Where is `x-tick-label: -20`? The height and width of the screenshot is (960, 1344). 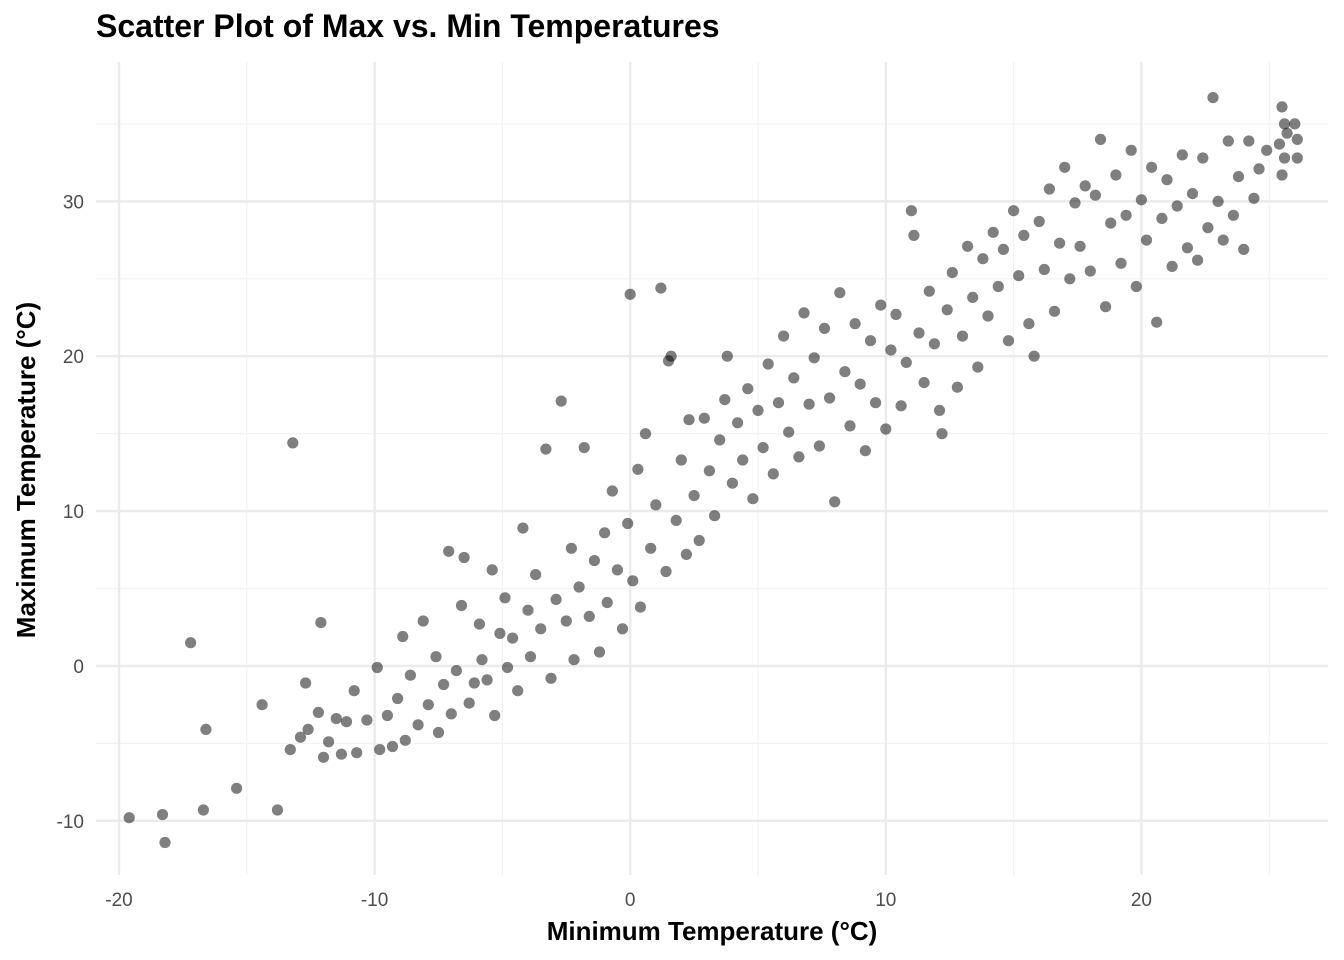 x-tick-label: -20 is located at coordinates (118, 900).